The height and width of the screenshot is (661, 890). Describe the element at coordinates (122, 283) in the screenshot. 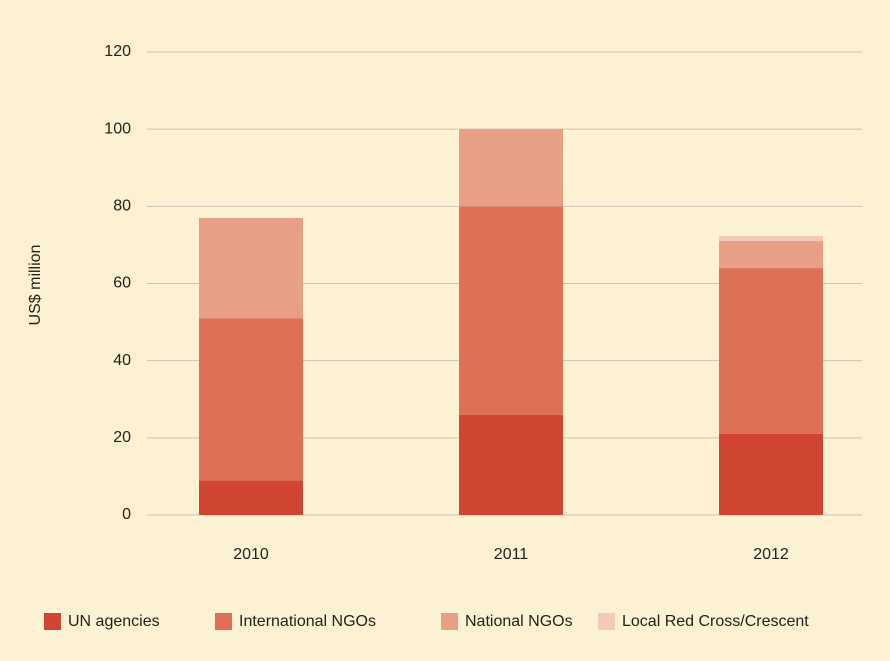

I see `y-tick-label: 60` at that location.